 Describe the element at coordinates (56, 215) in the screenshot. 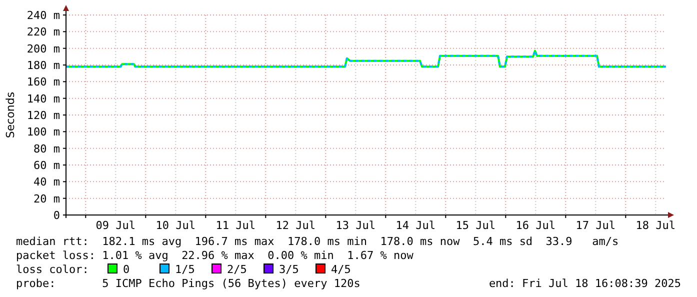

I see `y-tick-label: 0` at that location.